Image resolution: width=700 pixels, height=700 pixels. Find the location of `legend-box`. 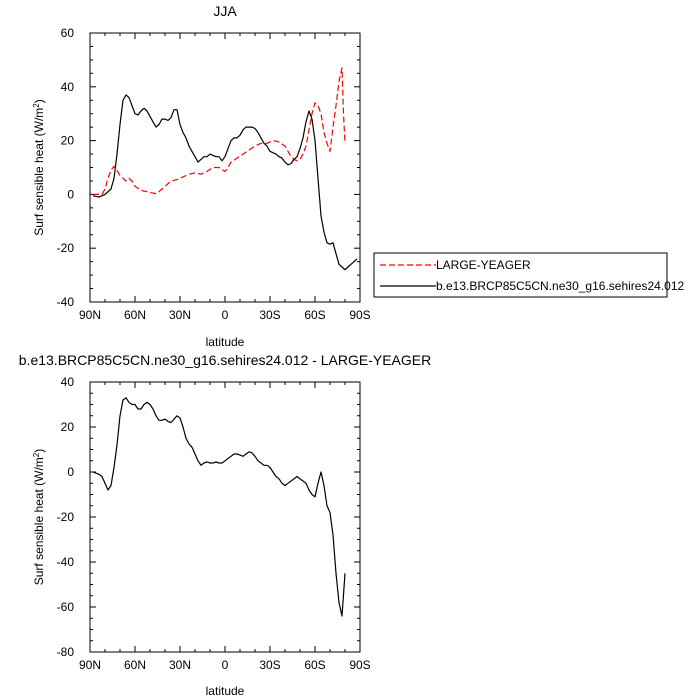

legend-box is located at coordinates (520, 275).